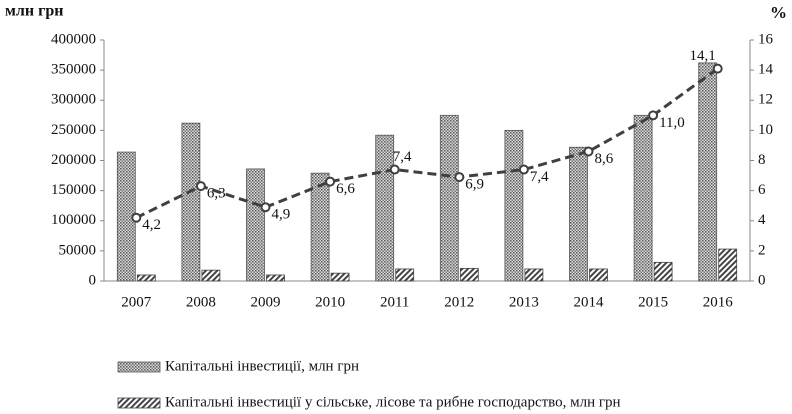  Describe the element at coordinates (765, 100) in the screenshot. I see `y2-tick-label: 12` at that location.